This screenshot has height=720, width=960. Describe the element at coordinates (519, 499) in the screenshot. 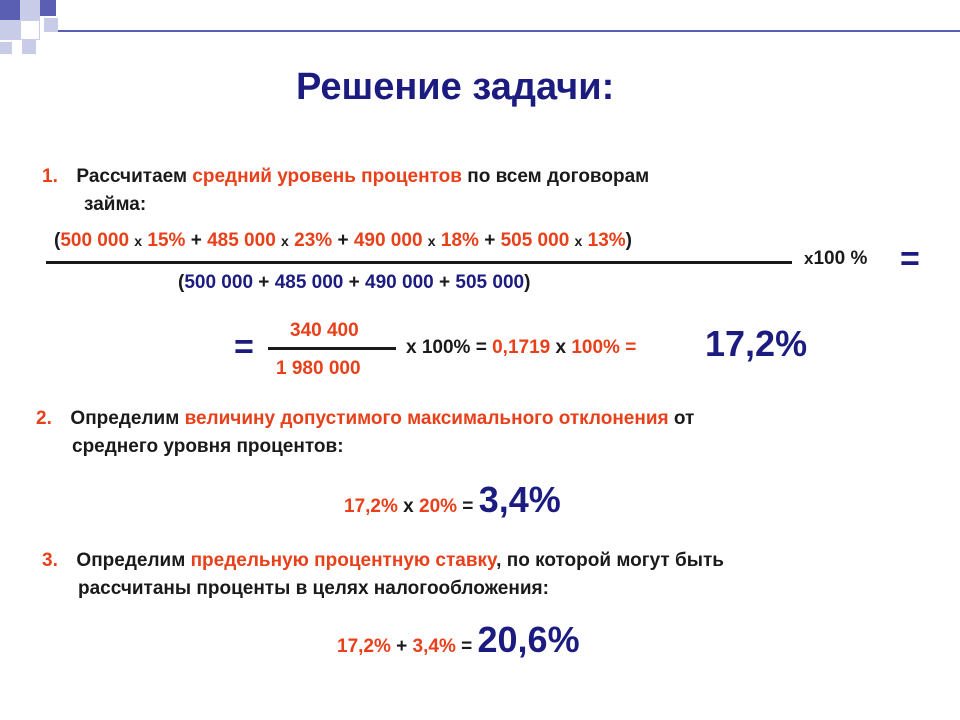

I see `formula3-result: 3,4%` at that location.